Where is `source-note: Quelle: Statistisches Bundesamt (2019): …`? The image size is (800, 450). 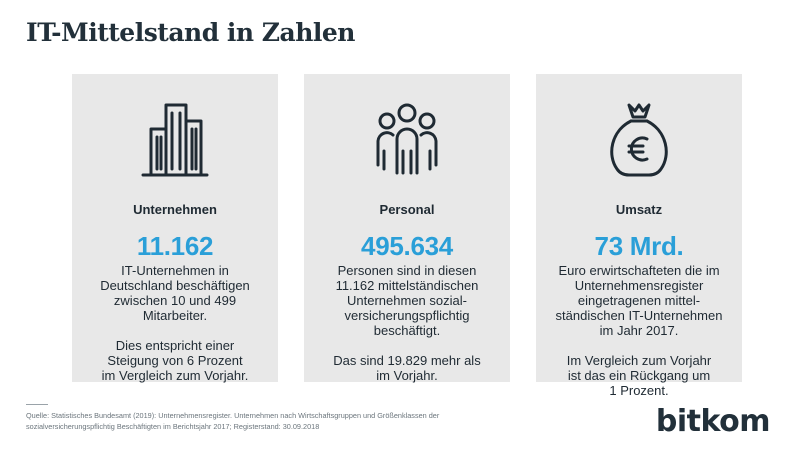 source-note: Quelle: Statistisches Bundesamt (2019): … is located at coordinates (233, 421).